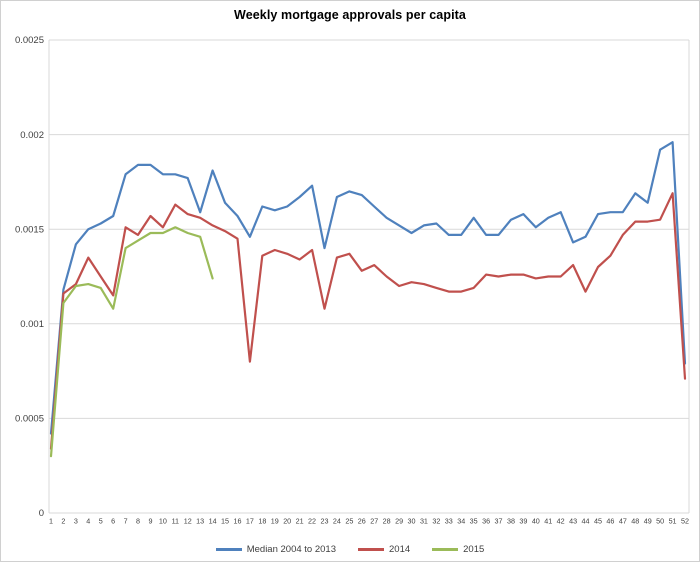 The height and width of the screenshot is (562, 700). Describe the element at coordinates (29, 419) in the screenshot. I see `y-tick-label: 0.0005` at that location.